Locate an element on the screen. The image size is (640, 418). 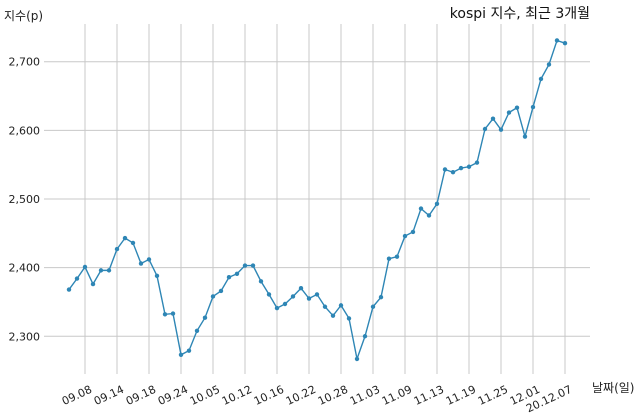
y-tick-label: 2,700 is located at coordinates (25, 62).